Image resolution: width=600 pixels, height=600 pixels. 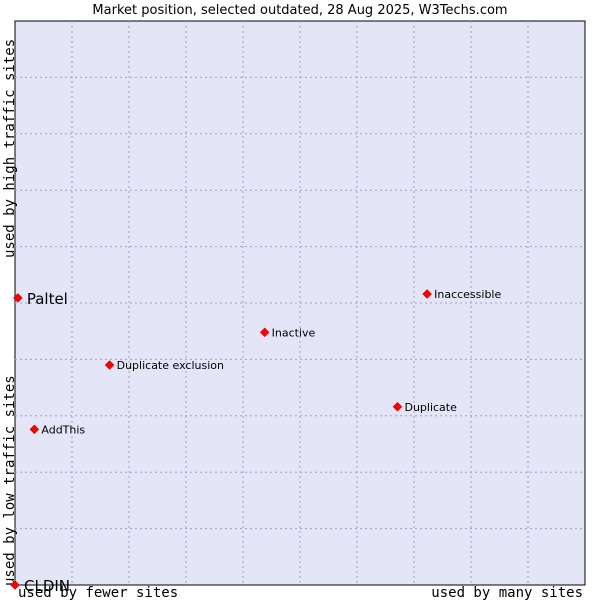 I want to click on data-point-label: Paltel, so click(x=47, y=299).